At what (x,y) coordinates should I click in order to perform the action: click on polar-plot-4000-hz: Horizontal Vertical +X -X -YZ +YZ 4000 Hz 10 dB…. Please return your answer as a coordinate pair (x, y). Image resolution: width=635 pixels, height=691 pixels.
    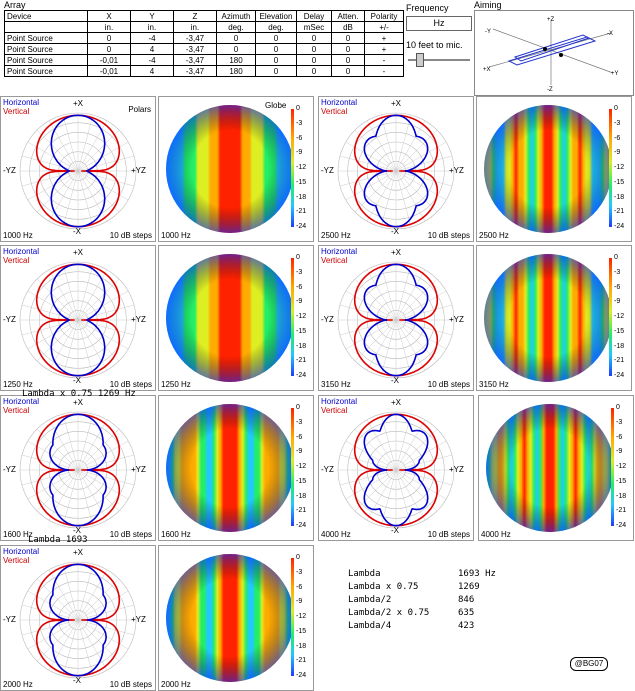
    Looking at the image, I should click on (396, 468).